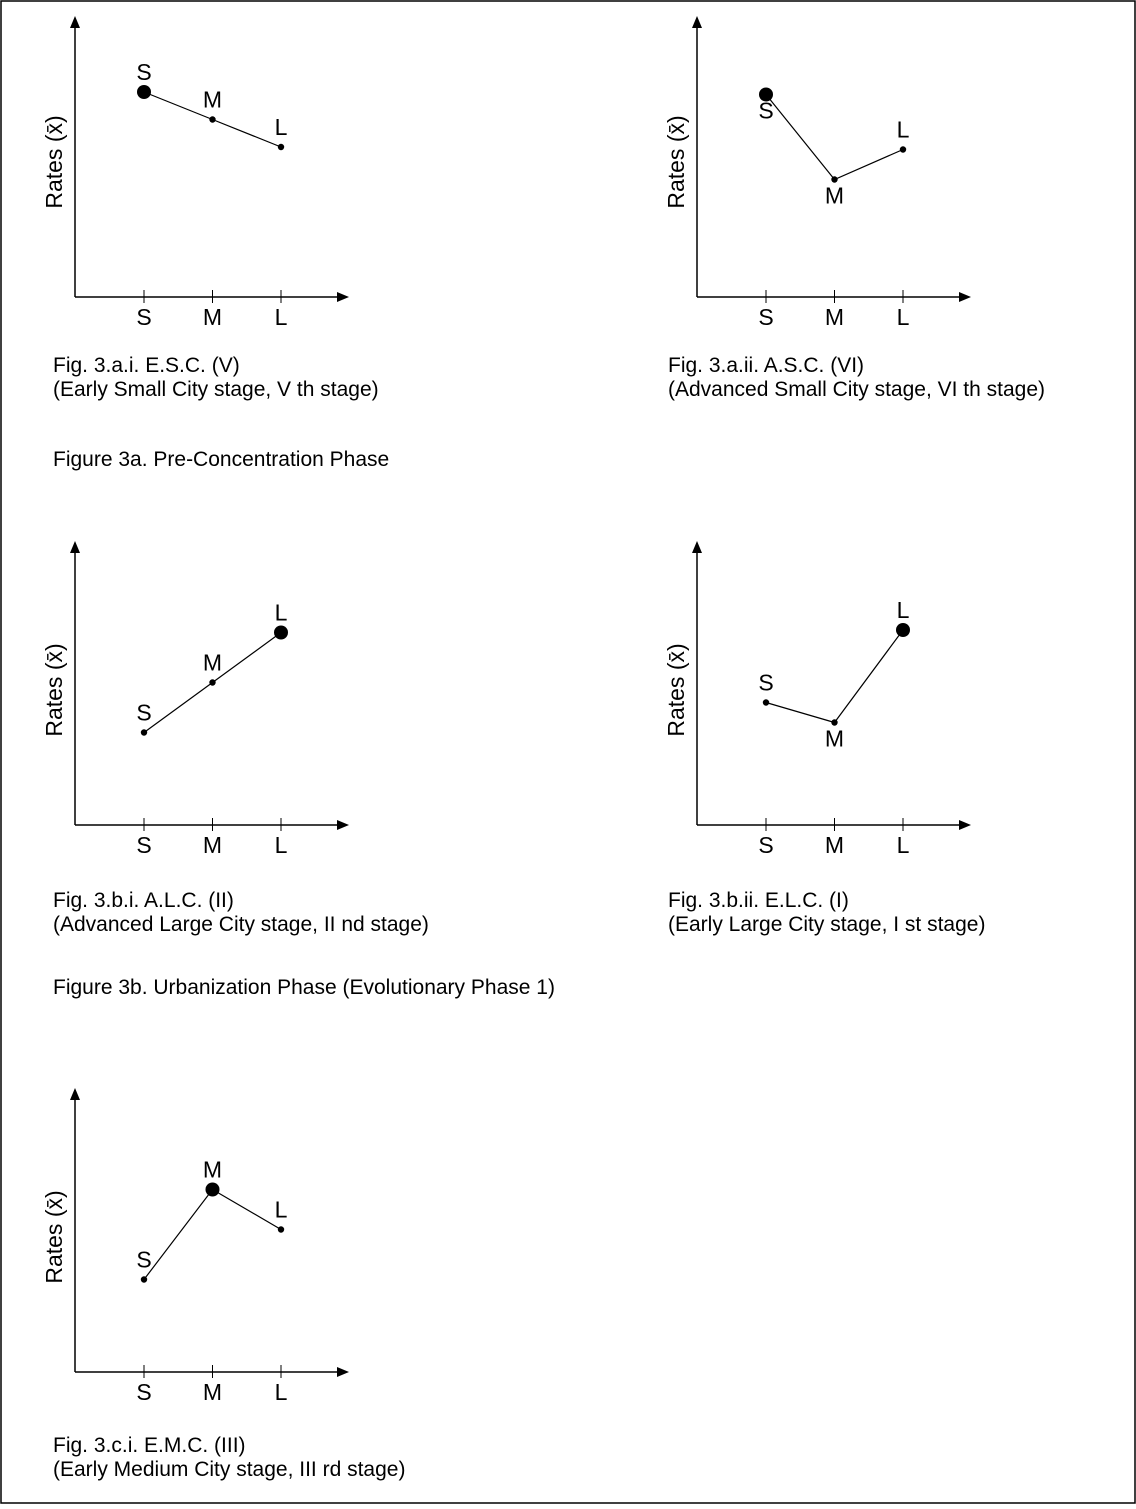  Describe the element at coordinates (229, 1469) in the screenshot. I see `caption-subtitle: (Early Medium City stage, III rd stage)` at that location.